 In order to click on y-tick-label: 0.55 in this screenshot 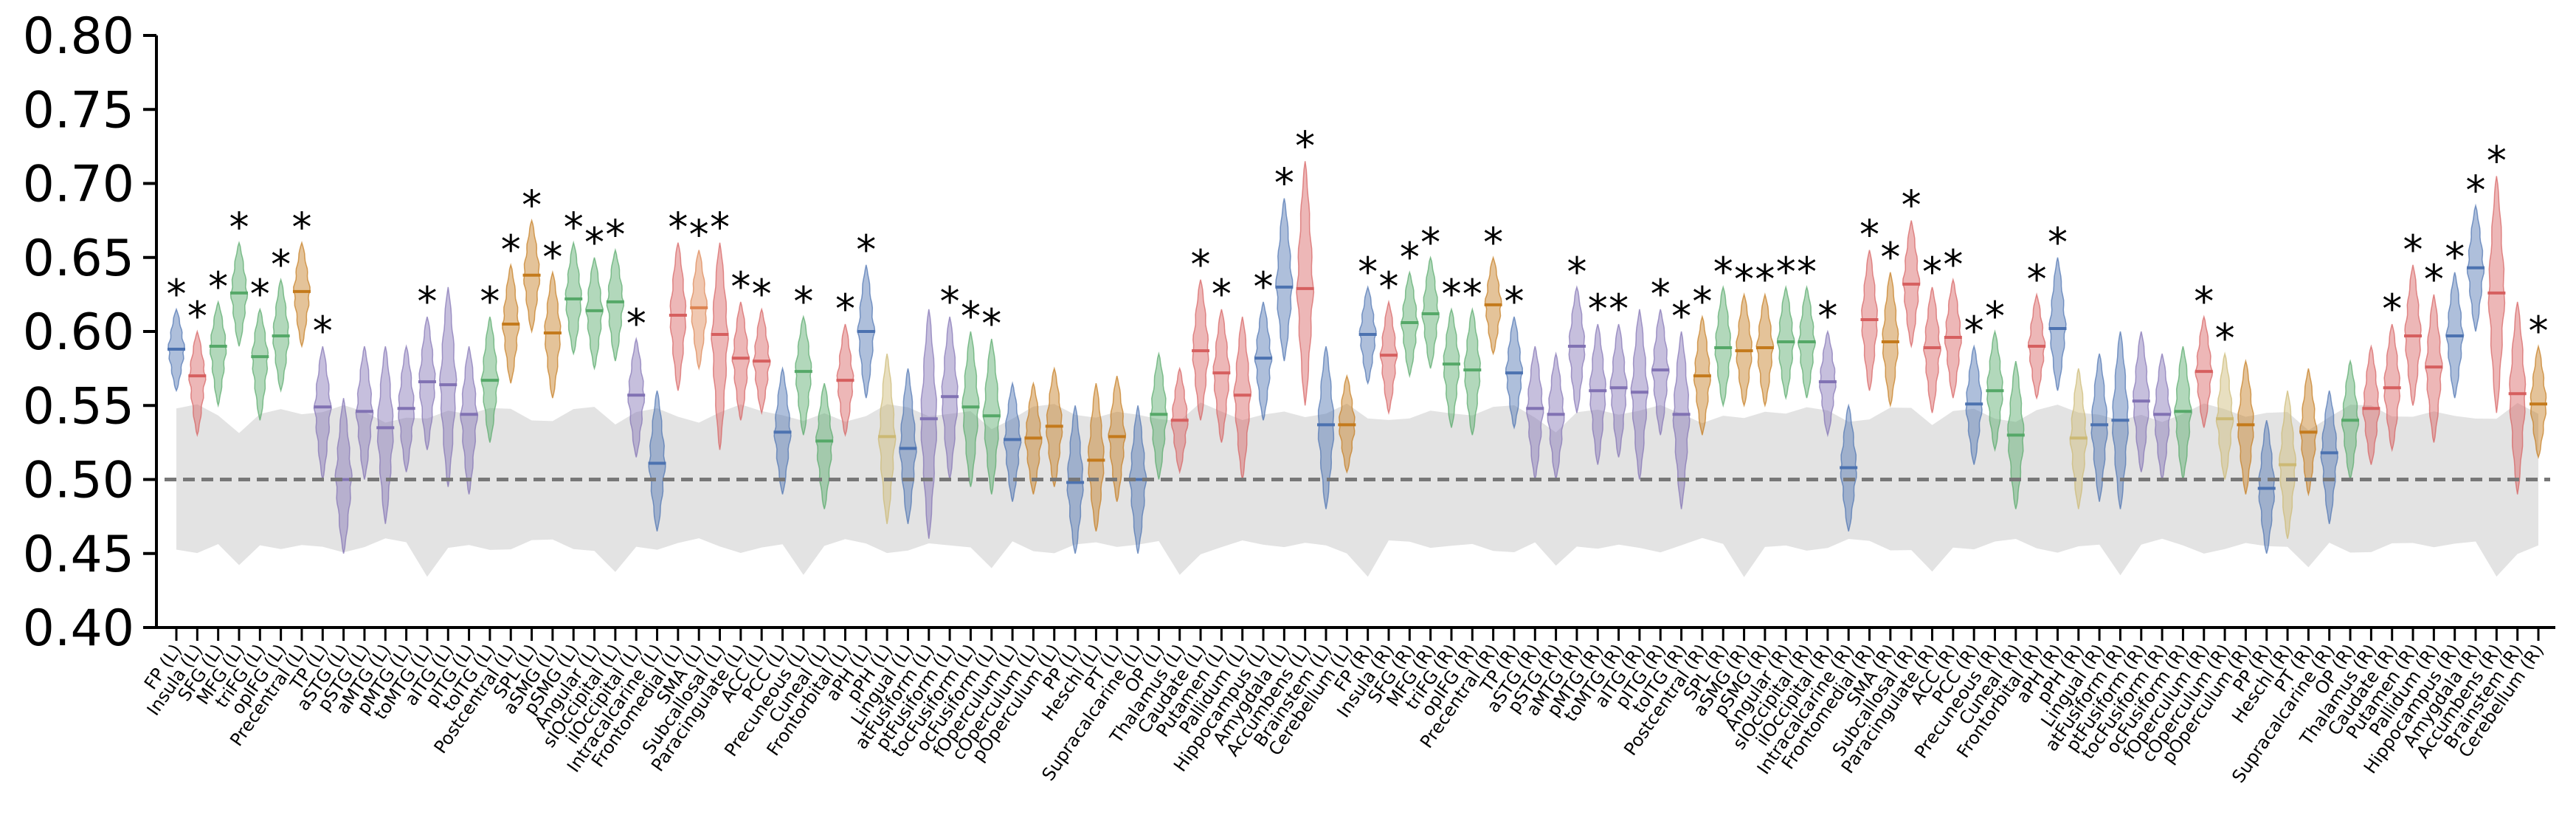, I will do `click(78, 406)`.